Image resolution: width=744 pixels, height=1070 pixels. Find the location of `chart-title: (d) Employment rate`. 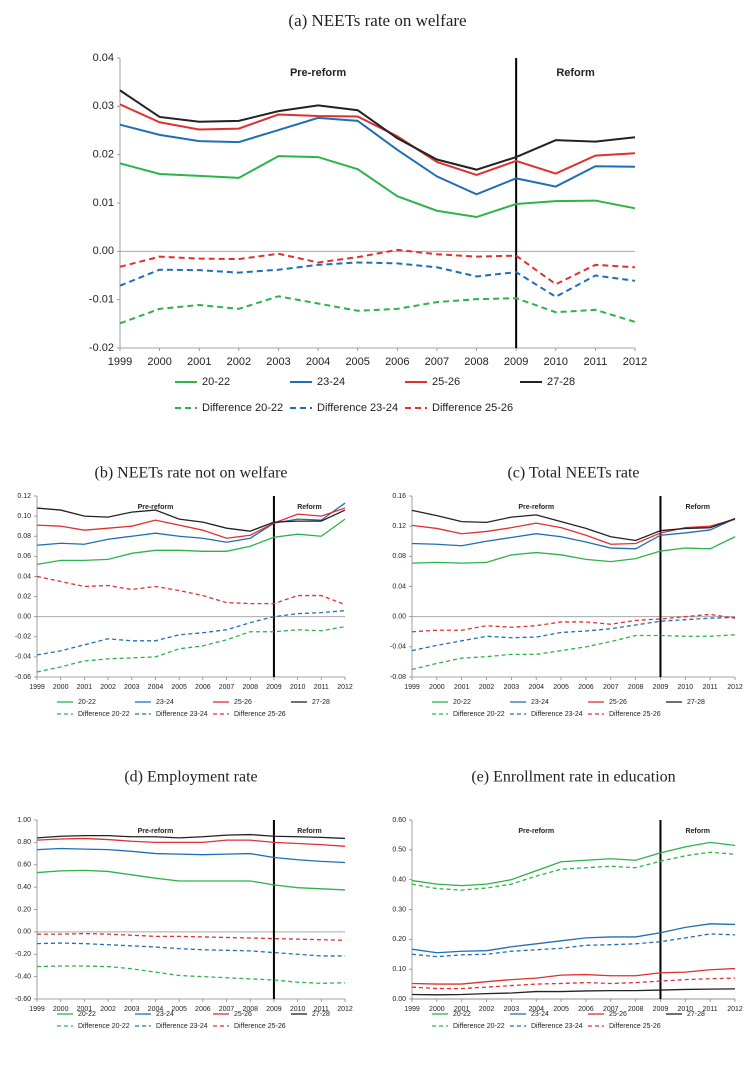

chart-title: (d) Employment rate is located at coordinates (190, 777).